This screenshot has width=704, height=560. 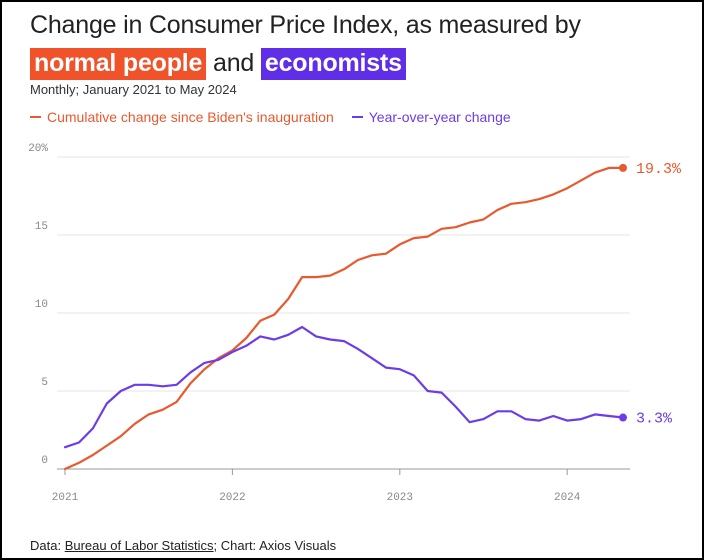 I want to click on end-point-yoy, so click(x=623, y=417).